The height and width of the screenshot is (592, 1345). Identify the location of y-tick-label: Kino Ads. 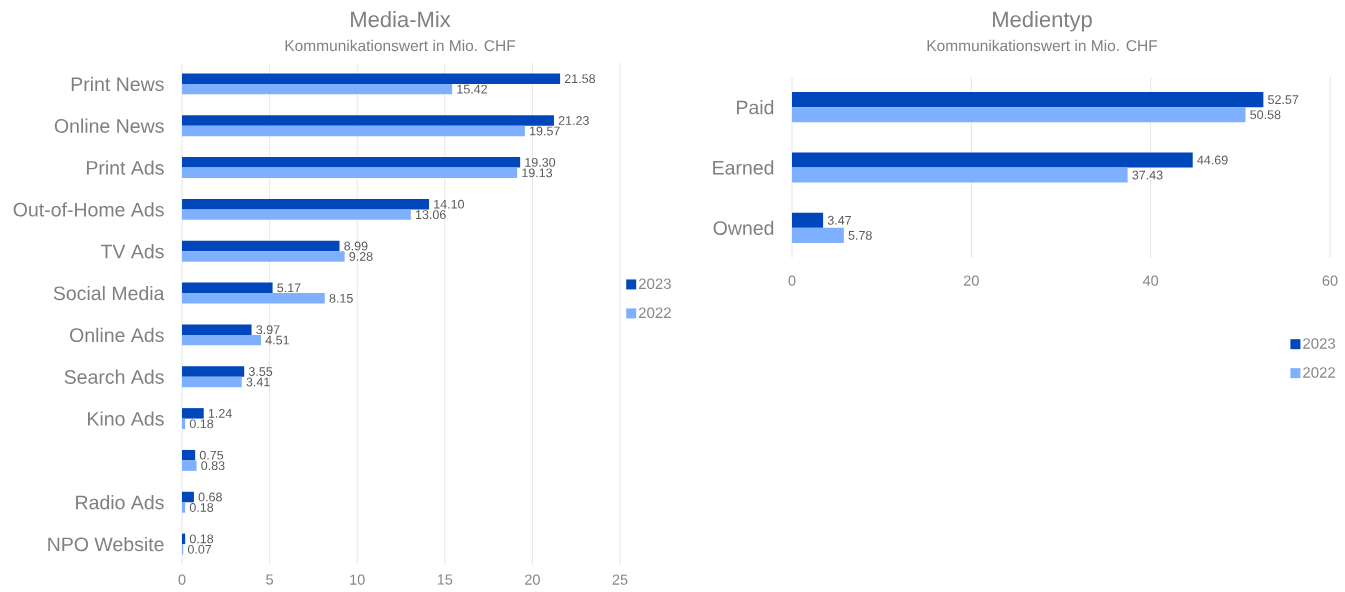
(126, 418).